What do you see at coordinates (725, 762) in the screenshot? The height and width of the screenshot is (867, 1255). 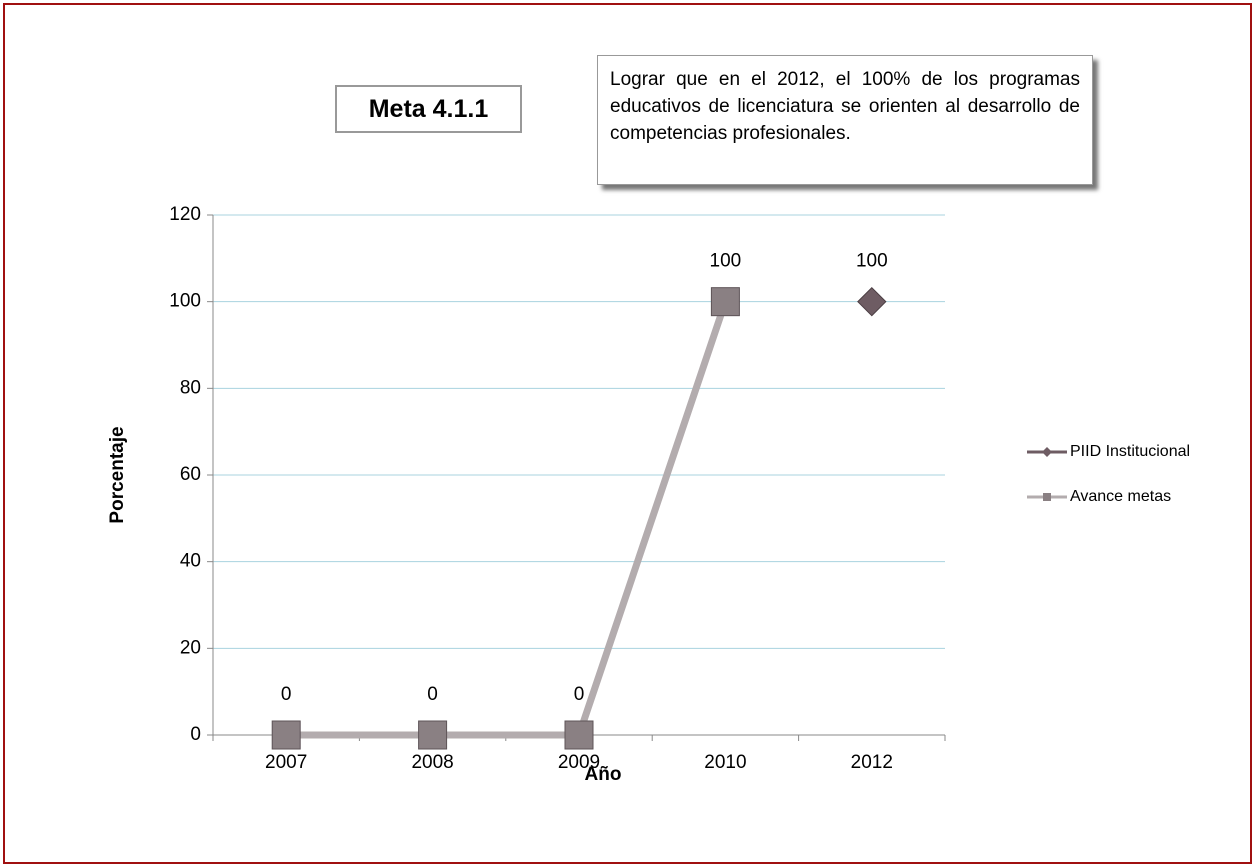 I see `x-tick-label: 2010` at bounding box center [725, 762].